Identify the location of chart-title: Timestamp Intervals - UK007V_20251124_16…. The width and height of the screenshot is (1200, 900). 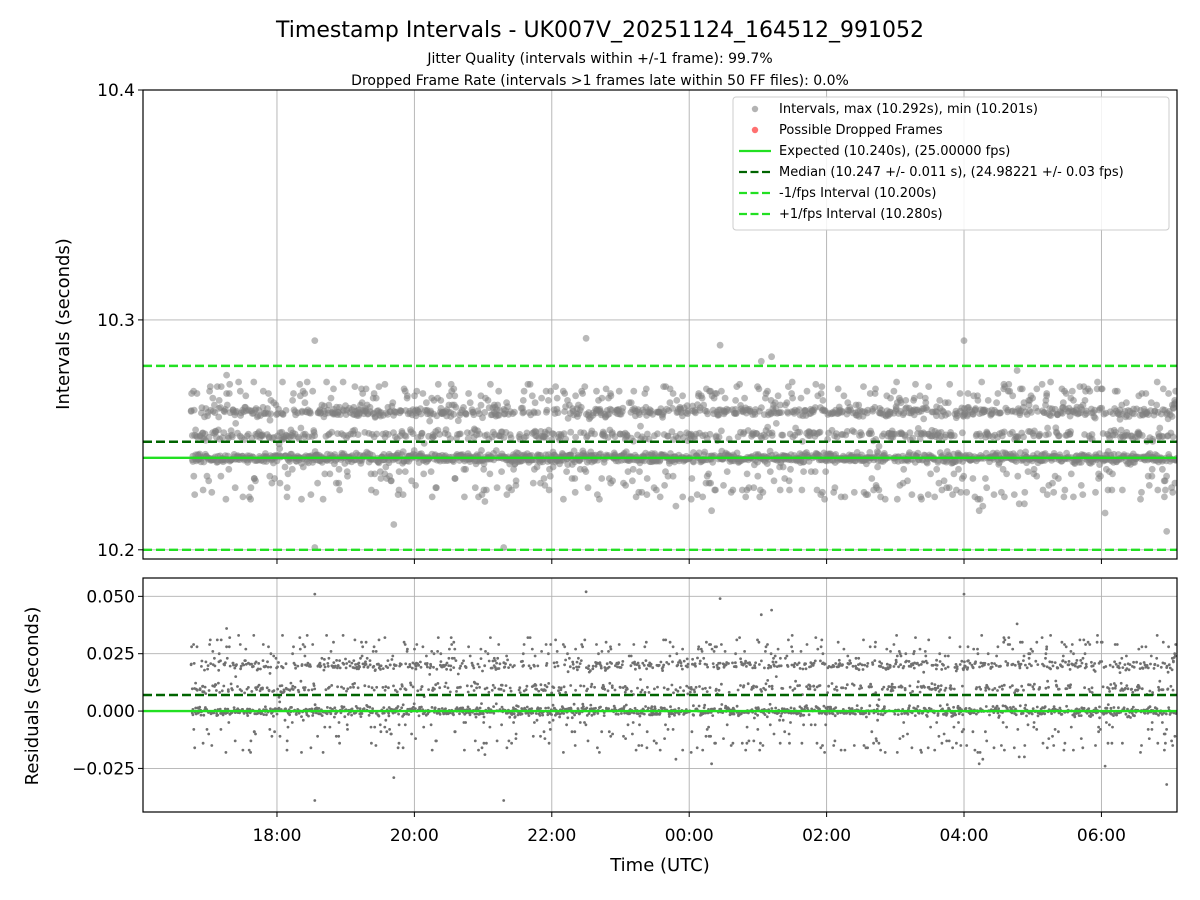
(599, 30).